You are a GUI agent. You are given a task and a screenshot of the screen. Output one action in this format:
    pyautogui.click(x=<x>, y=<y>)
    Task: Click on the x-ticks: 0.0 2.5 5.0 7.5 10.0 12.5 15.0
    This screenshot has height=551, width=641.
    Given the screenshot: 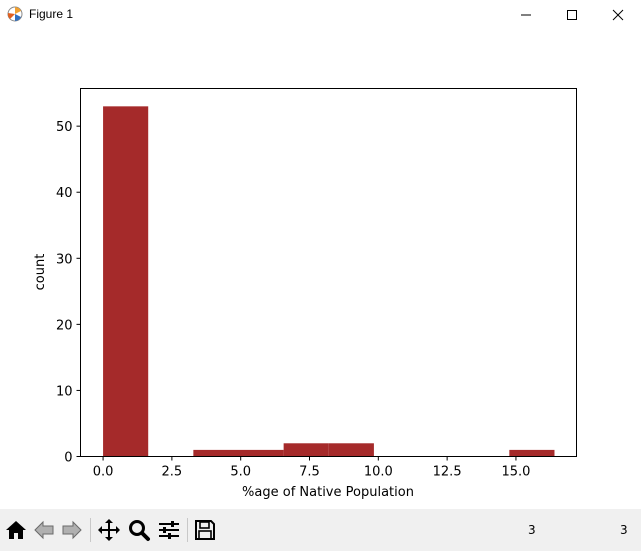 What is the action you would take?
    pyautogui.click(x=311, y=468)
    